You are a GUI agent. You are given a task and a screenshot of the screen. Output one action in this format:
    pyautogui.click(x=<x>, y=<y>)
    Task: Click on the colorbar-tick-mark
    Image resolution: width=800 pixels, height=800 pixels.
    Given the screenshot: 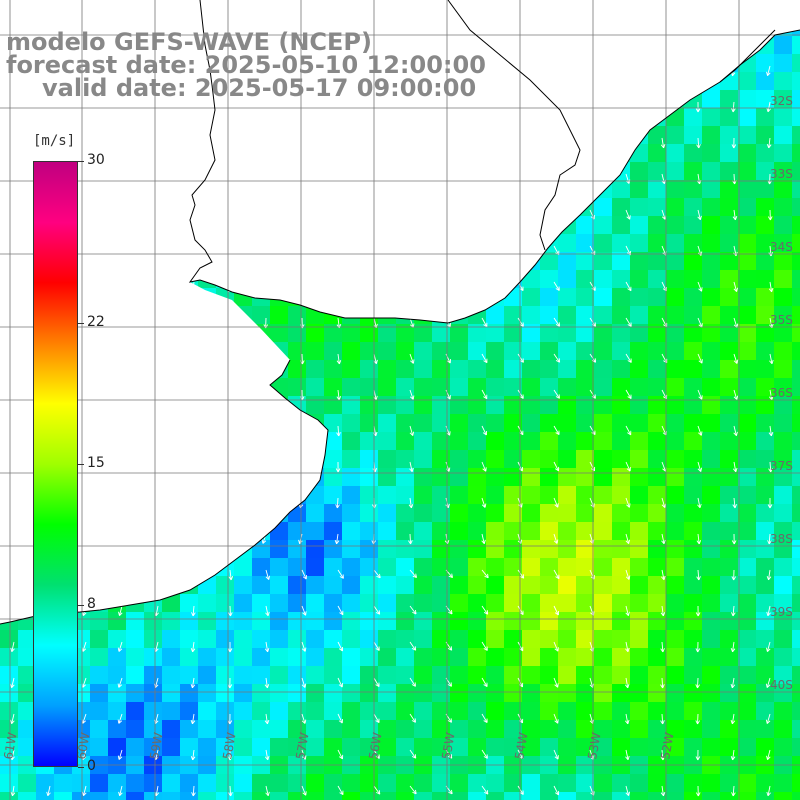 What is the action you would take?
    pyautogui.click(x=81, y=767)
    